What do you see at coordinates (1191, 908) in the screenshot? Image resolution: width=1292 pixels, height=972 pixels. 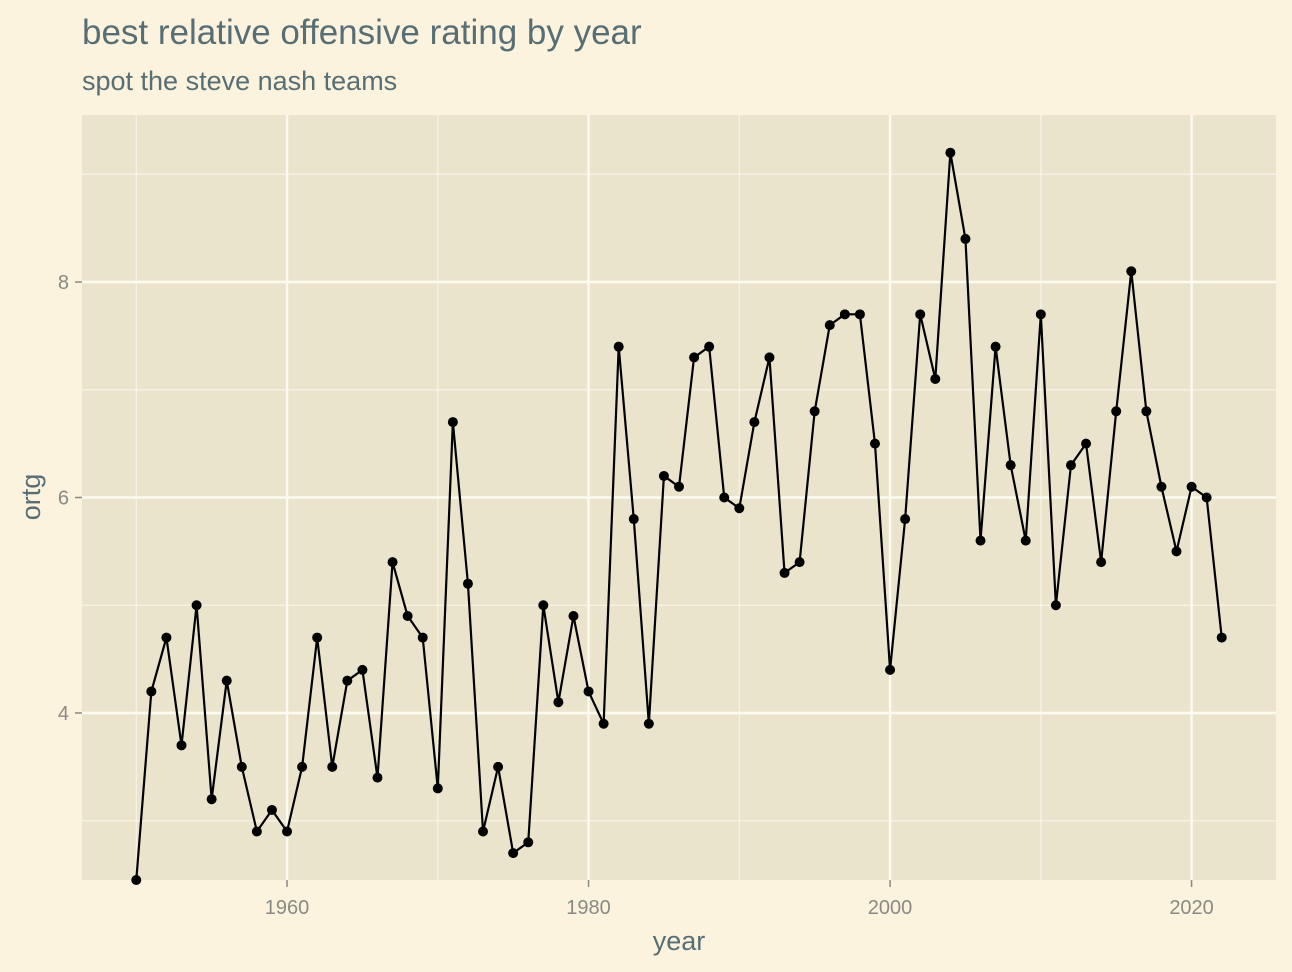 I see `x-tick-label: 2020` at bounding box center [1191, 908].